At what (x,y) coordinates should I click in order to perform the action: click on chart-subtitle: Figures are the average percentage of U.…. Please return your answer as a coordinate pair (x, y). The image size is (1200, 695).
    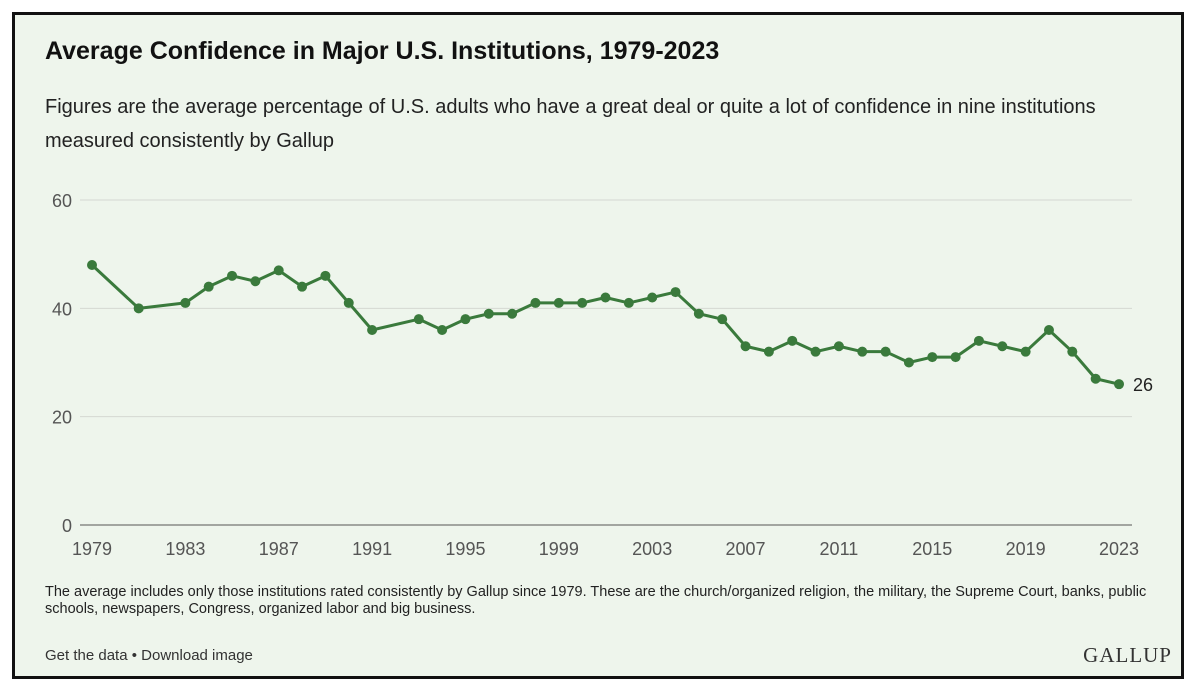
    Looking at the image, I should click on (570, 124).